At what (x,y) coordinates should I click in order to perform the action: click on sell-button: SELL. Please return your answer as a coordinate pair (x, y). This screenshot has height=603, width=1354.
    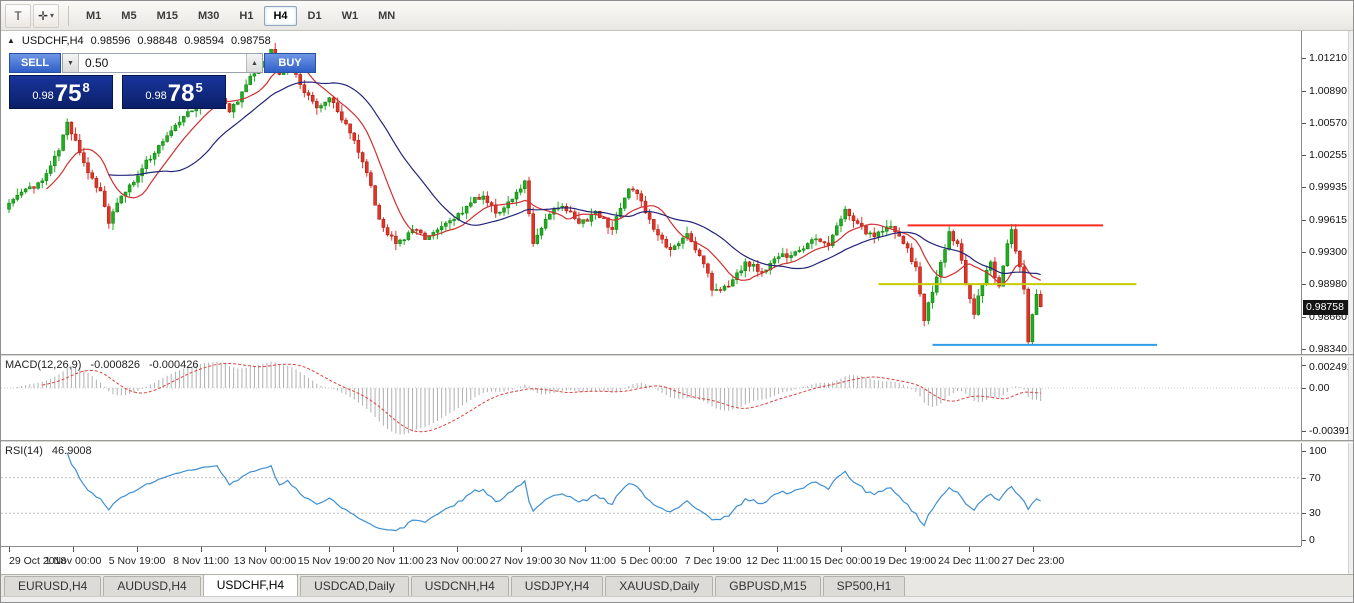
    Looking at the image, I should click on (35, 63).